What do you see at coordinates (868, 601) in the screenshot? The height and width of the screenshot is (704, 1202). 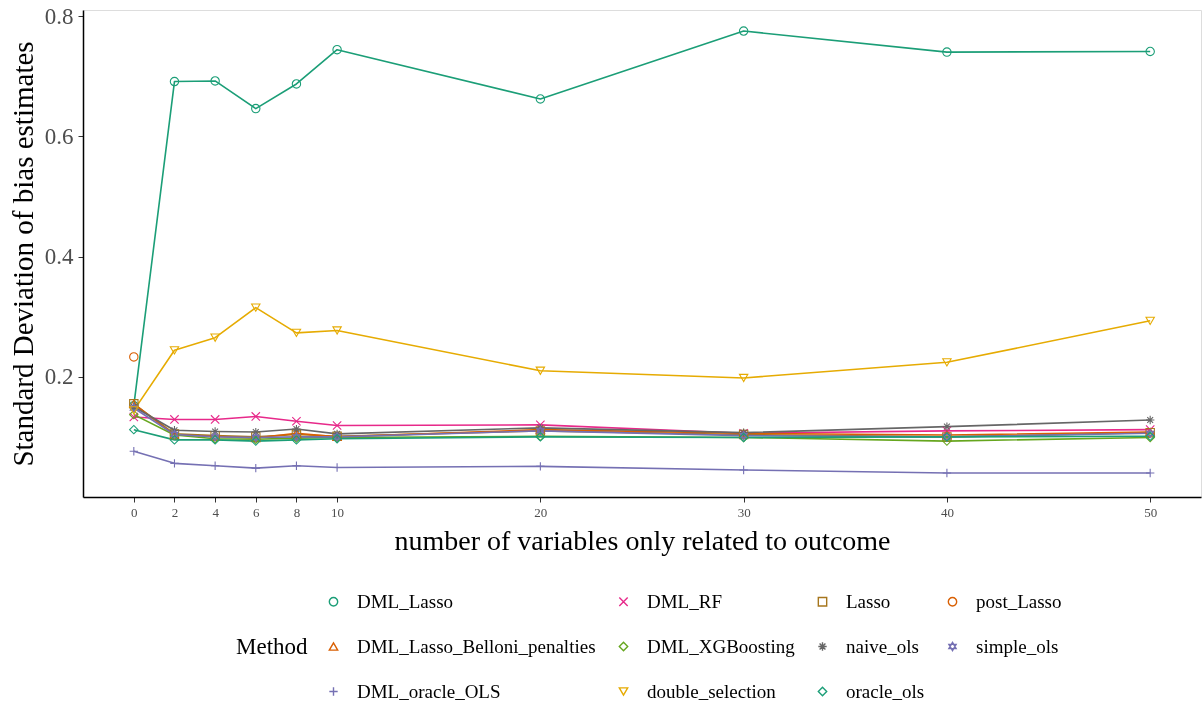 I see `legend-label: Lasso` at bounding box center [868, 601].